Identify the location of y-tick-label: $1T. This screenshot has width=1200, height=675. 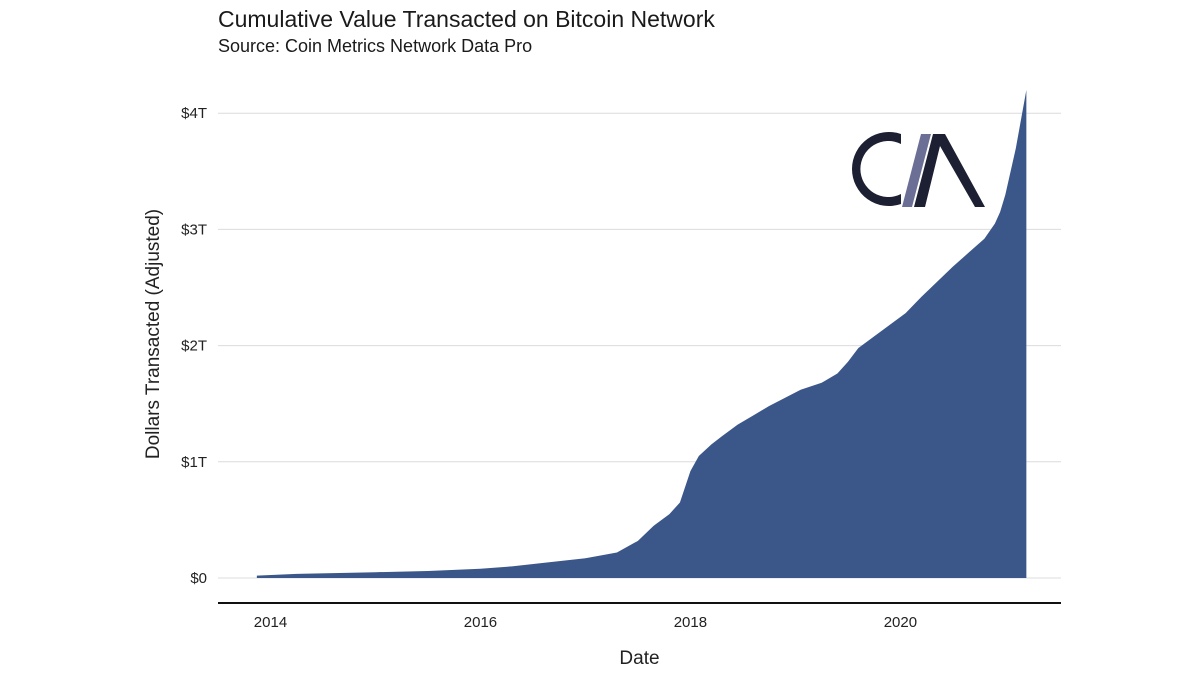
(194, 462).